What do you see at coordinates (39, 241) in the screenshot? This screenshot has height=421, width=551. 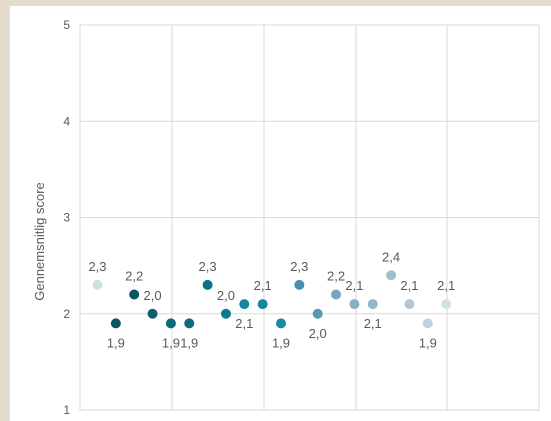 I see `y-axis-label: Gennemsnitlig score` at bounding box center [39, 241].